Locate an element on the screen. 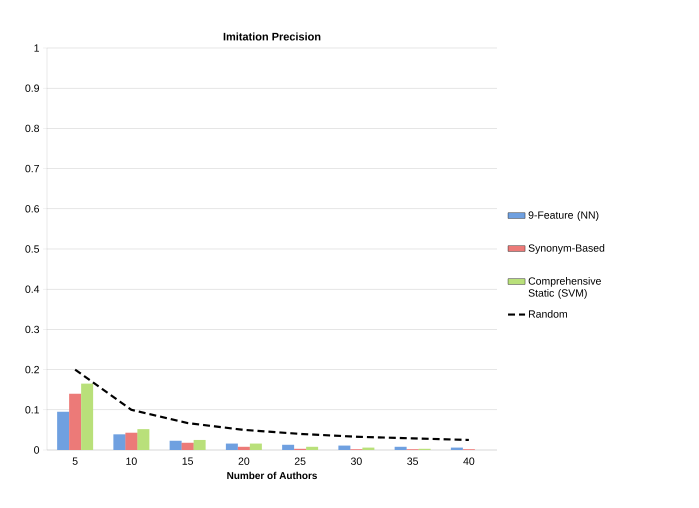 The image size is (699, 508). legend-label: Random is located at coordinates (547, 314).